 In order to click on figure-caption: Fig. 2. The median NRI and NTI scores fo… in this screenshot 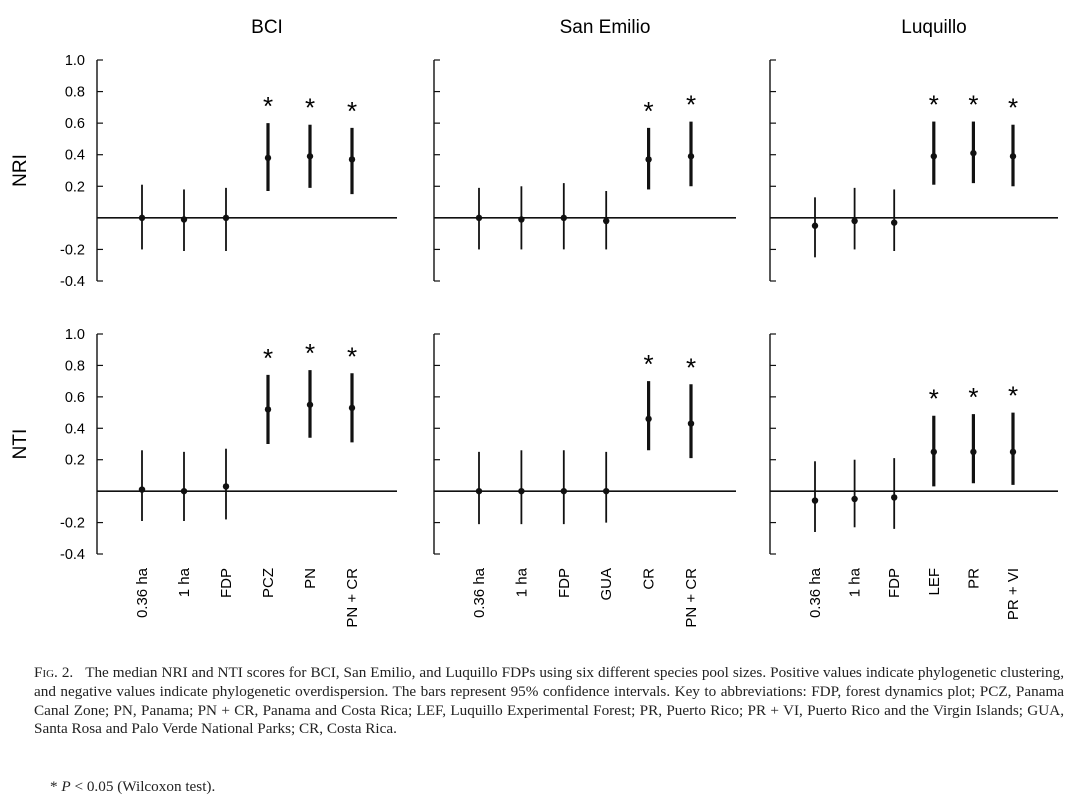, I will do `click(549, 701)`.